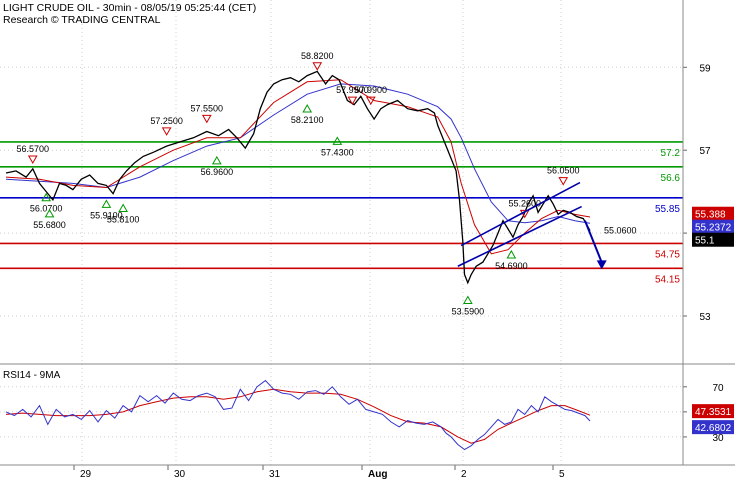 The height and width of the screenshot is (485, 735). What do you see at coordinates (671, 153) in the screenshot?
I see `level-label-resistance: 57.2` at bounding box center [671, 153].